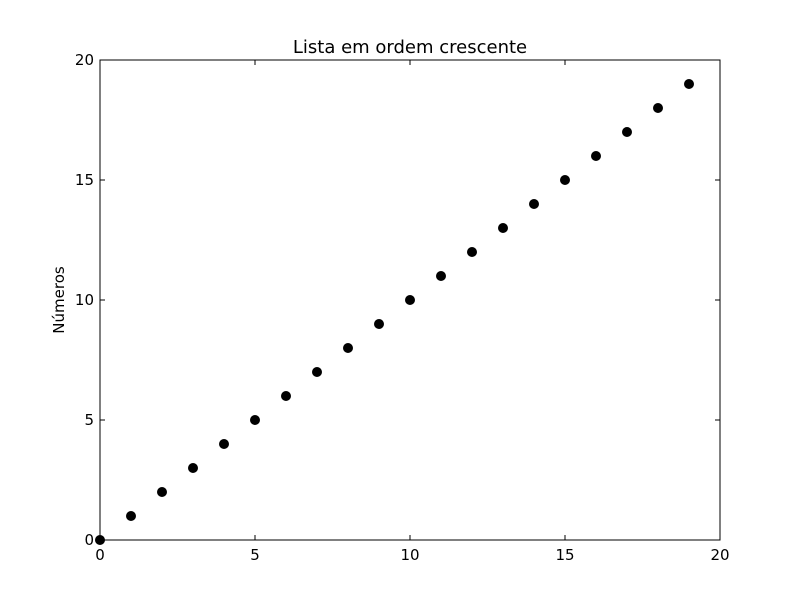  Describe the element at coordinates (409, 555) in the screenshot. I see `x-tick-label: 10` at that location.